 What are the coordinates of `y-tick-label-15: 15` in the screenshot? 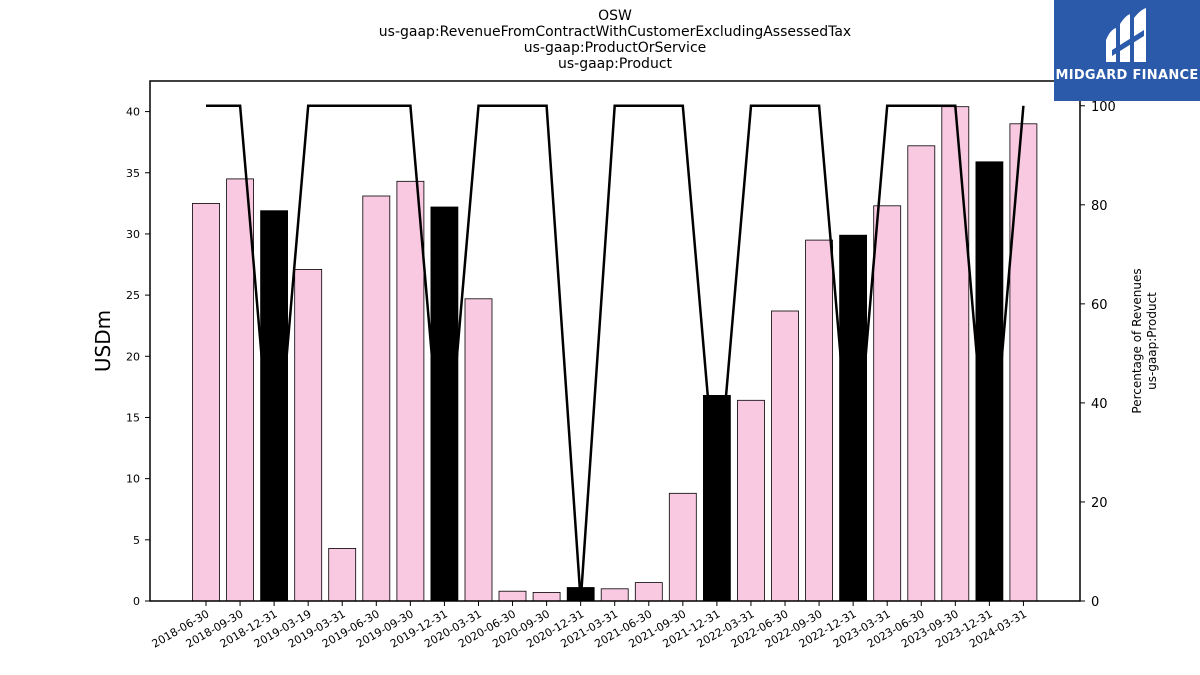 It's located at (133, 417).